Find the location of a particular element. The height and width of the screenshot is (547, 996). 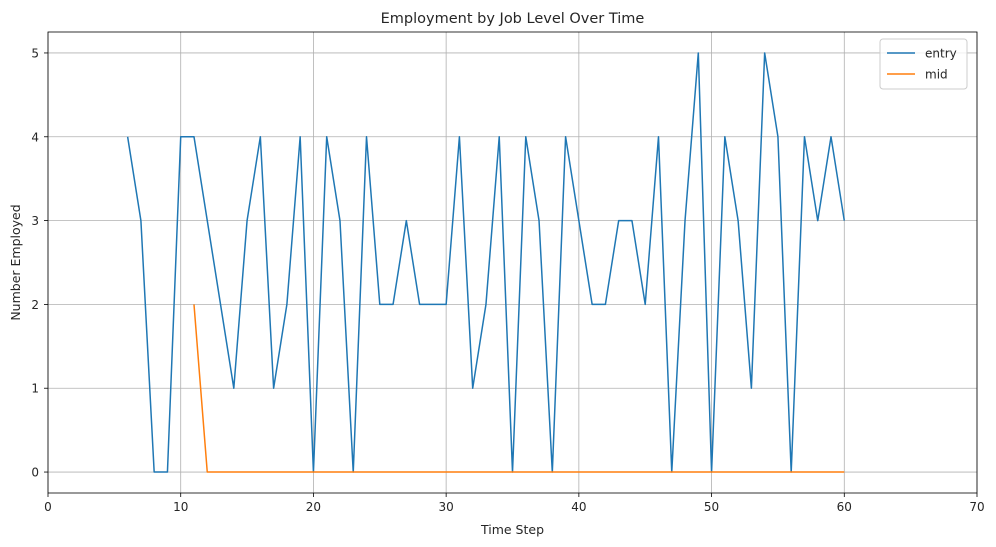

y-axis-label: Number Employed is located at coordinates (15, 262).